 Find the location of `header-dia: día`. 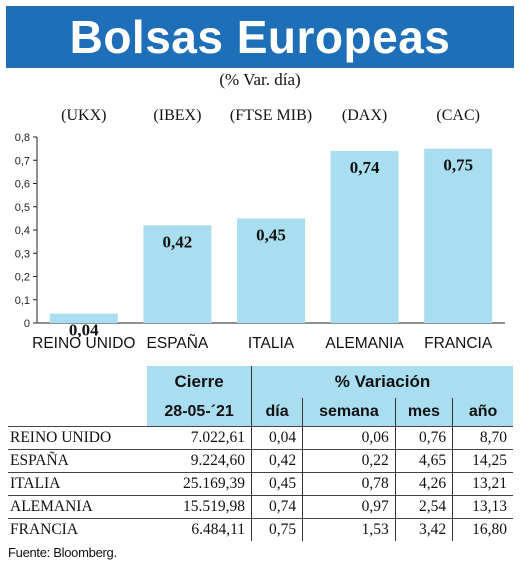

header-dia: día is located at coordinates (277, 412).